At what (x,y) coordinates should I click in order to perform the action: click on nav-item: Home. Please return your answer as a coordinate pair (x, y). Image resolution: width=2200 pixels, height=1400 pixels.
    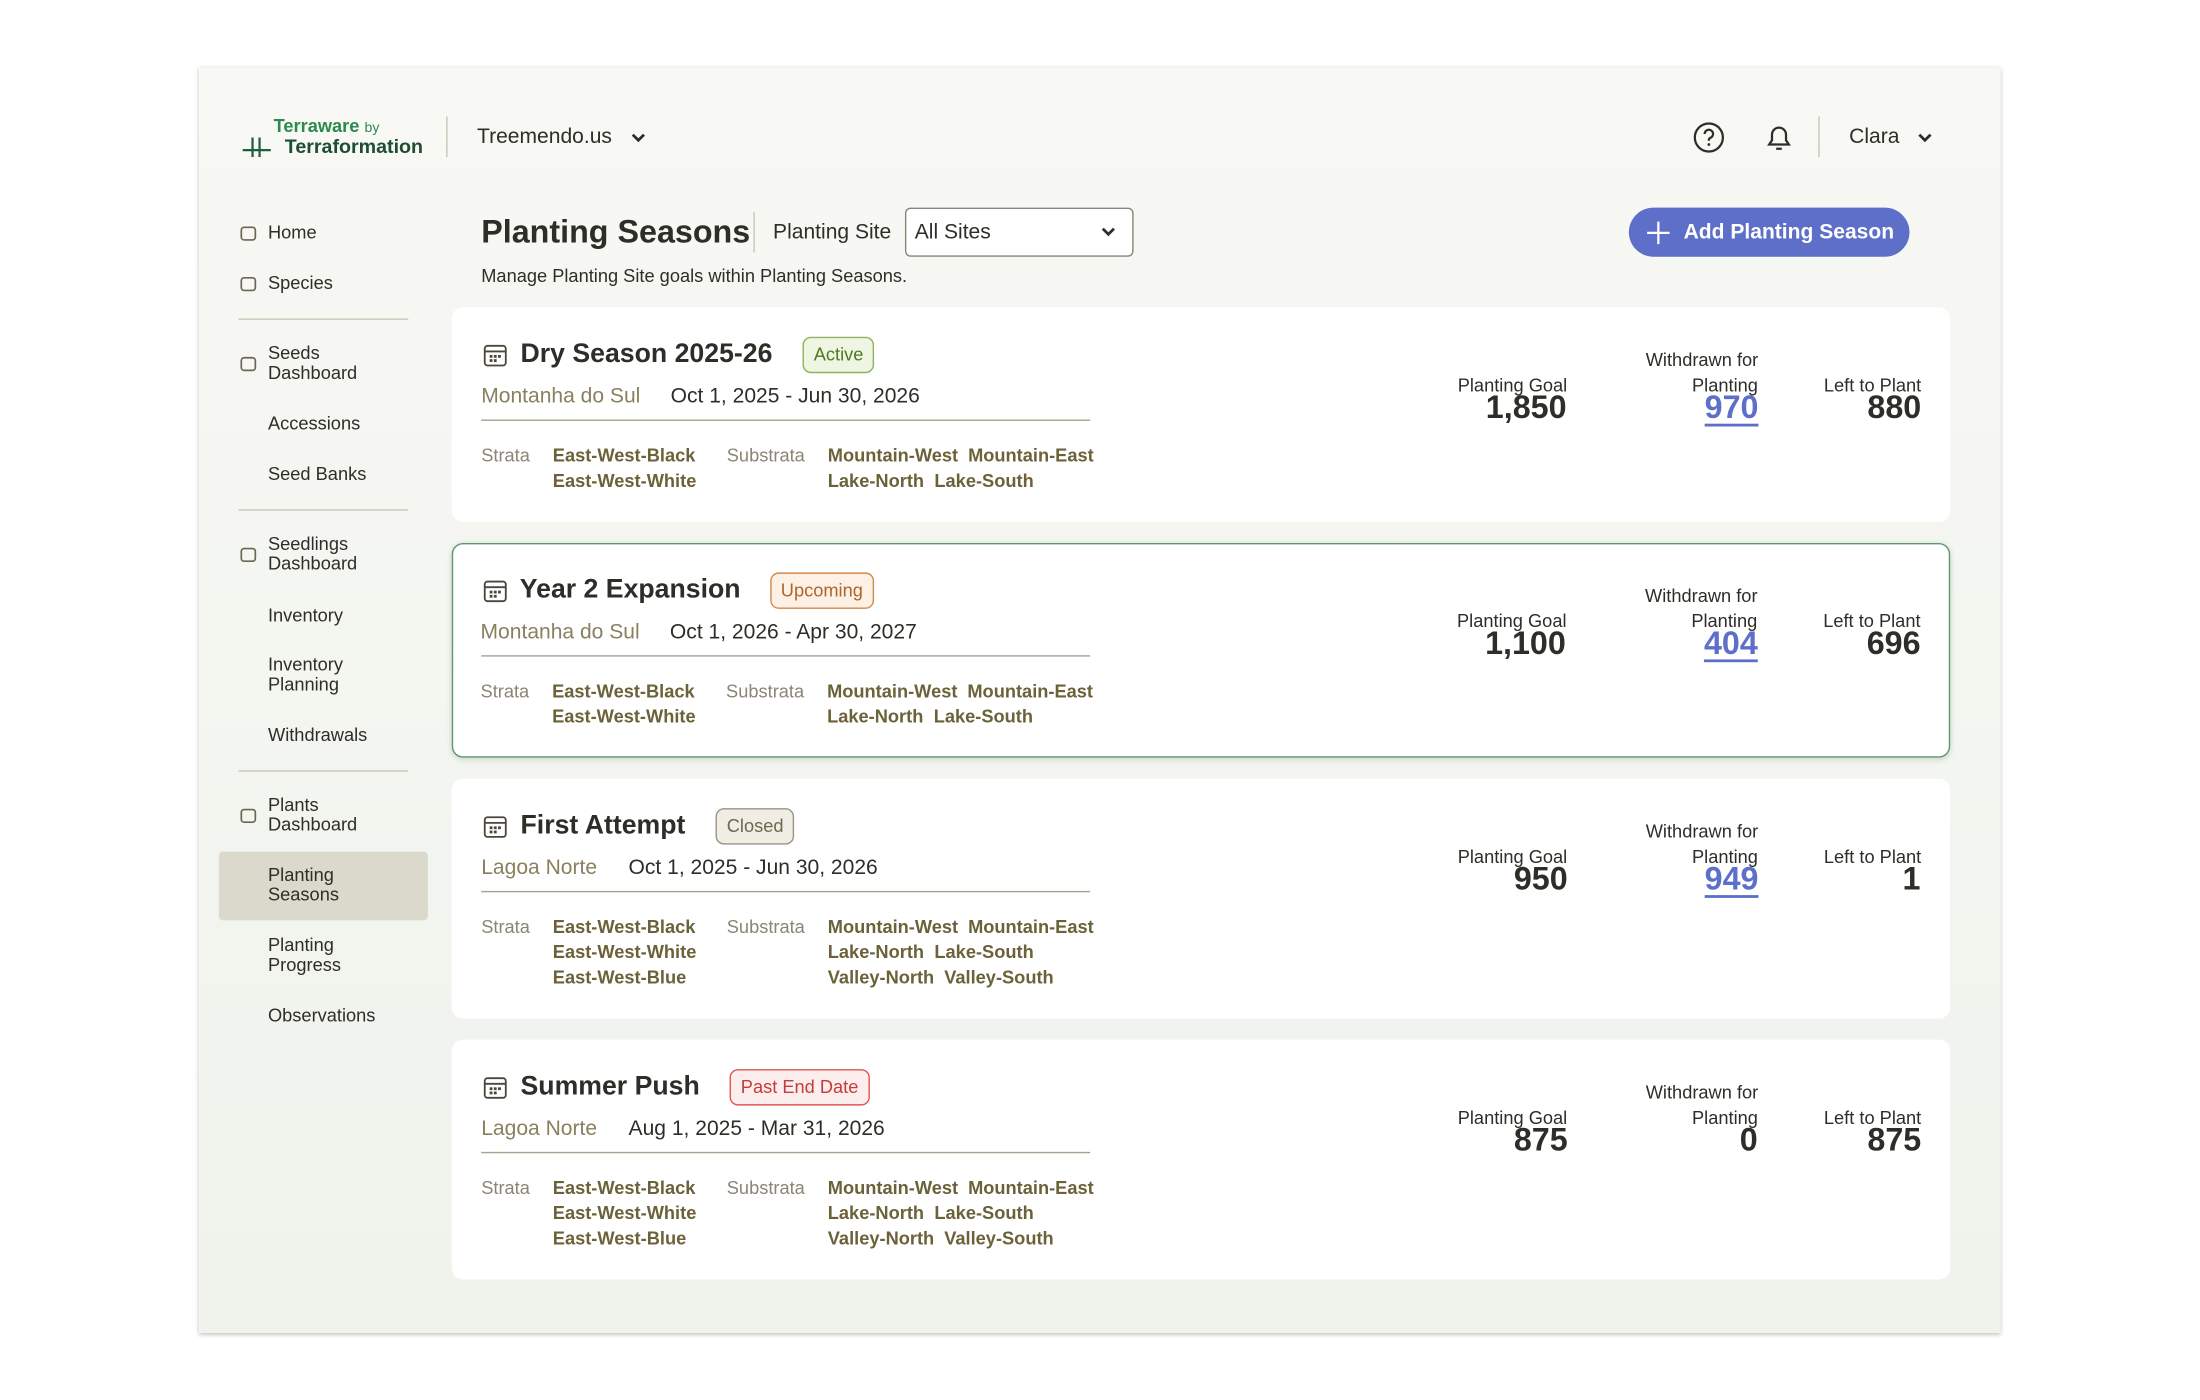
    Looking at the image, I should click on (292, 232).